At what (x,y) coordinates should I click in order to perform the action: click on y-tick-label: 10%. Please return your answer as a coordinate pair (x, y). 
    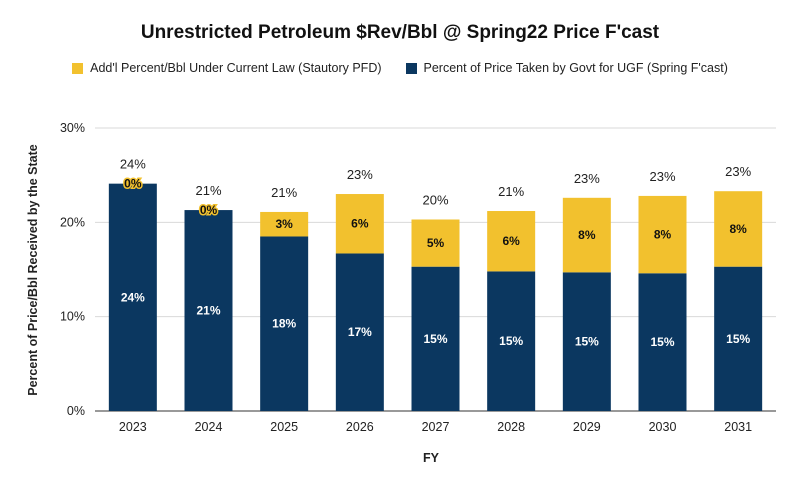
    Looking at the image, I should click on (72, 317).